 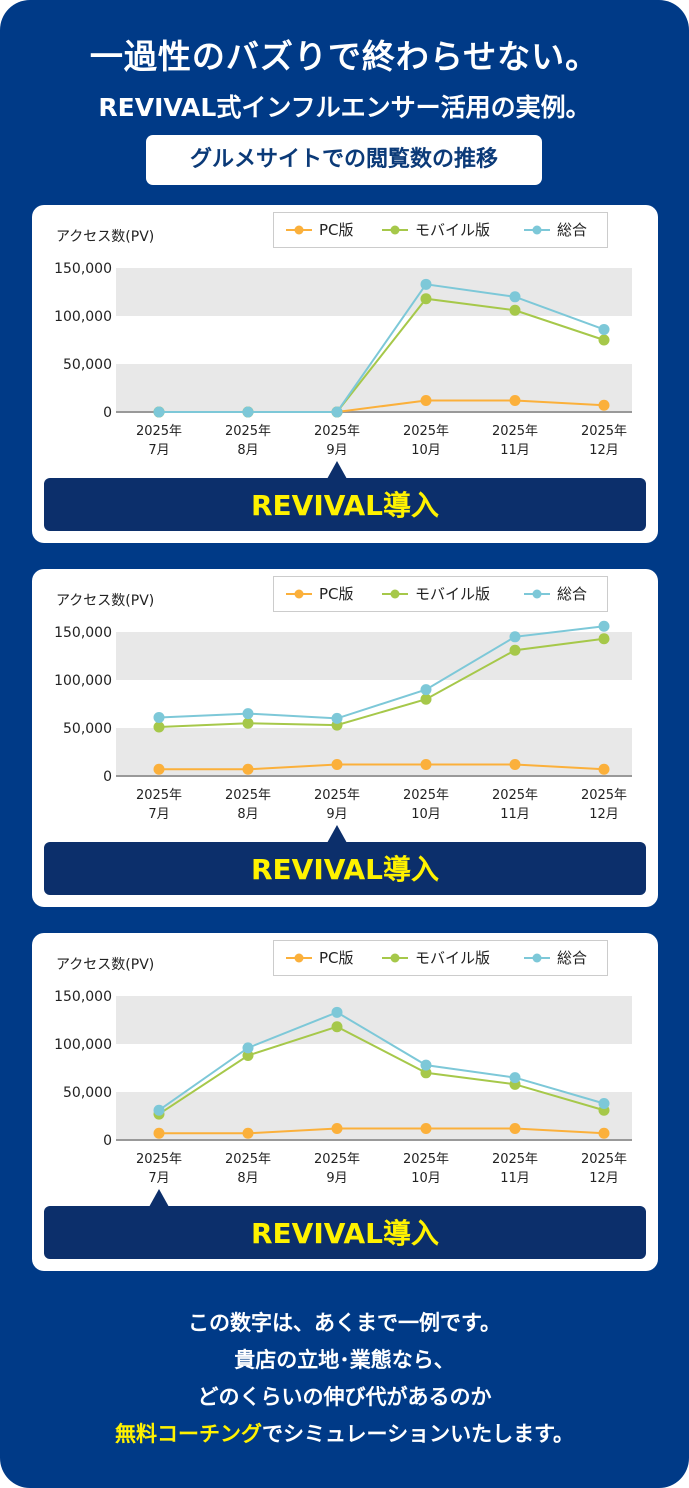 What do you see at coordinates (344, 160) in the screenshot?
I see `section-label: グルメサイトでの閲覧数の推移` at bounding box center [344, 160].